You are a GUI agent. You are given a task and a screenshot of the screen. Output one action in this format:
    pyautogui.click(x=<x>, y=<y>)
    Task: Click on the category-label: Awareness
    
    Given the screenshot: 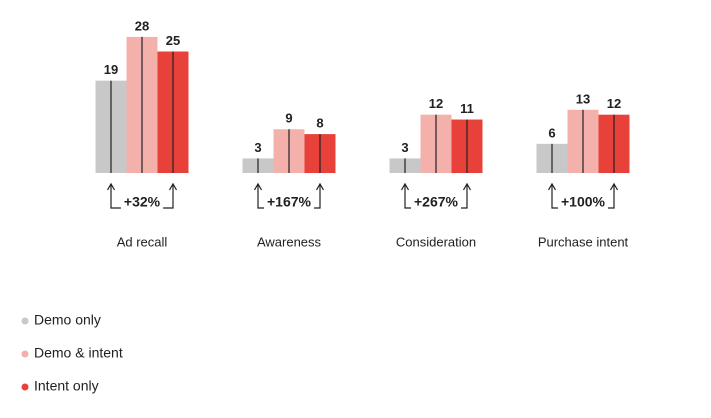 What is the action you would take?
    pyautogui.click(x=289, y=241)
    